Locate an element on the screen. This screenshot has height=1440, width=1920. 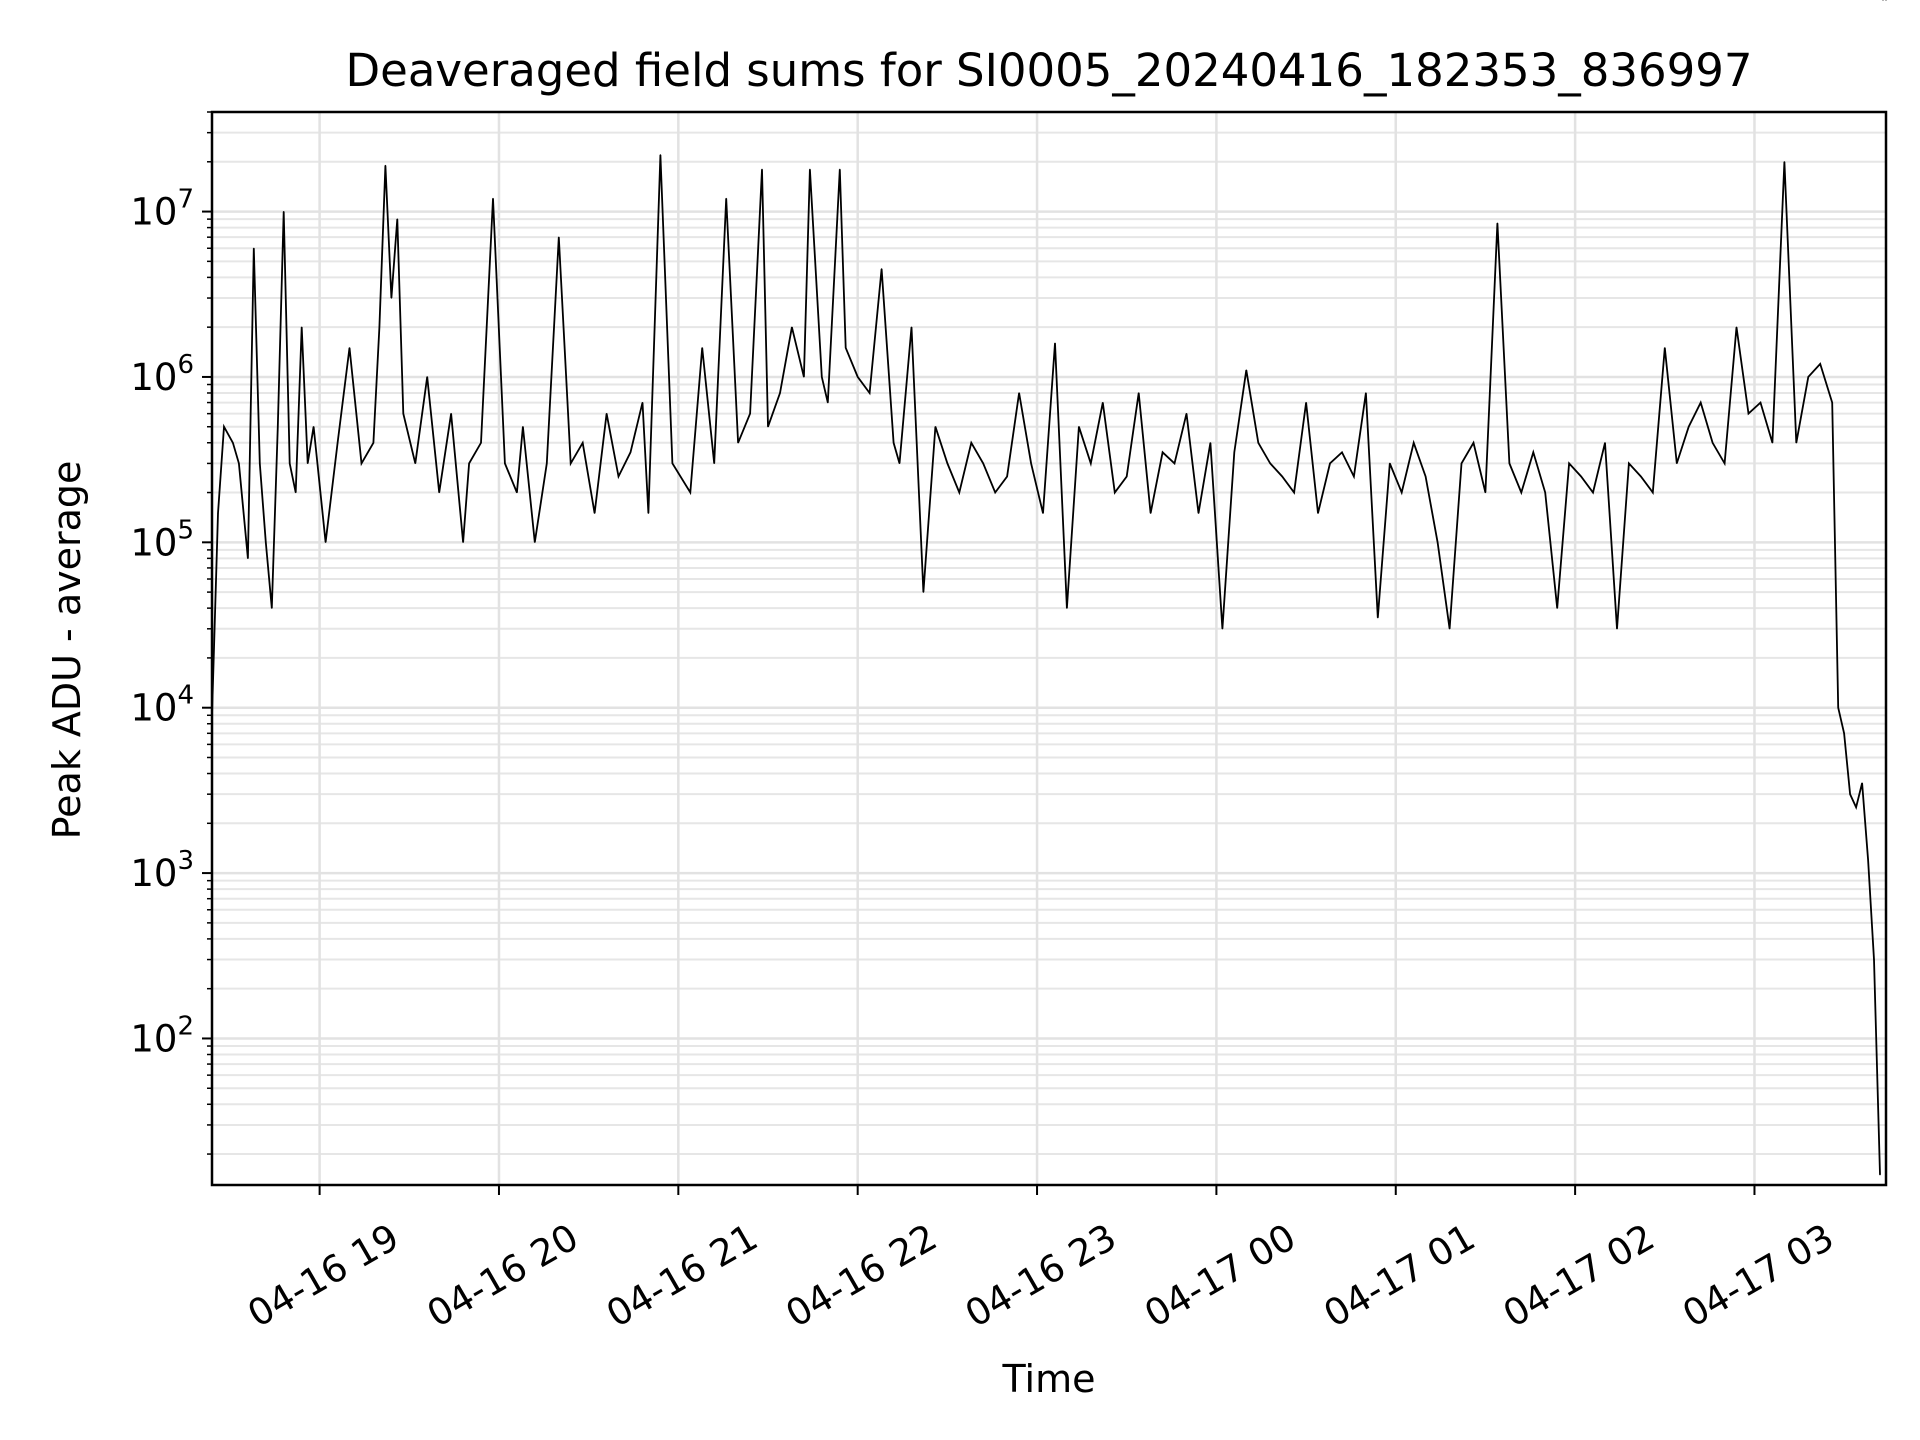
y-tick-exponent: 7 is located at coordinates (185, 200).